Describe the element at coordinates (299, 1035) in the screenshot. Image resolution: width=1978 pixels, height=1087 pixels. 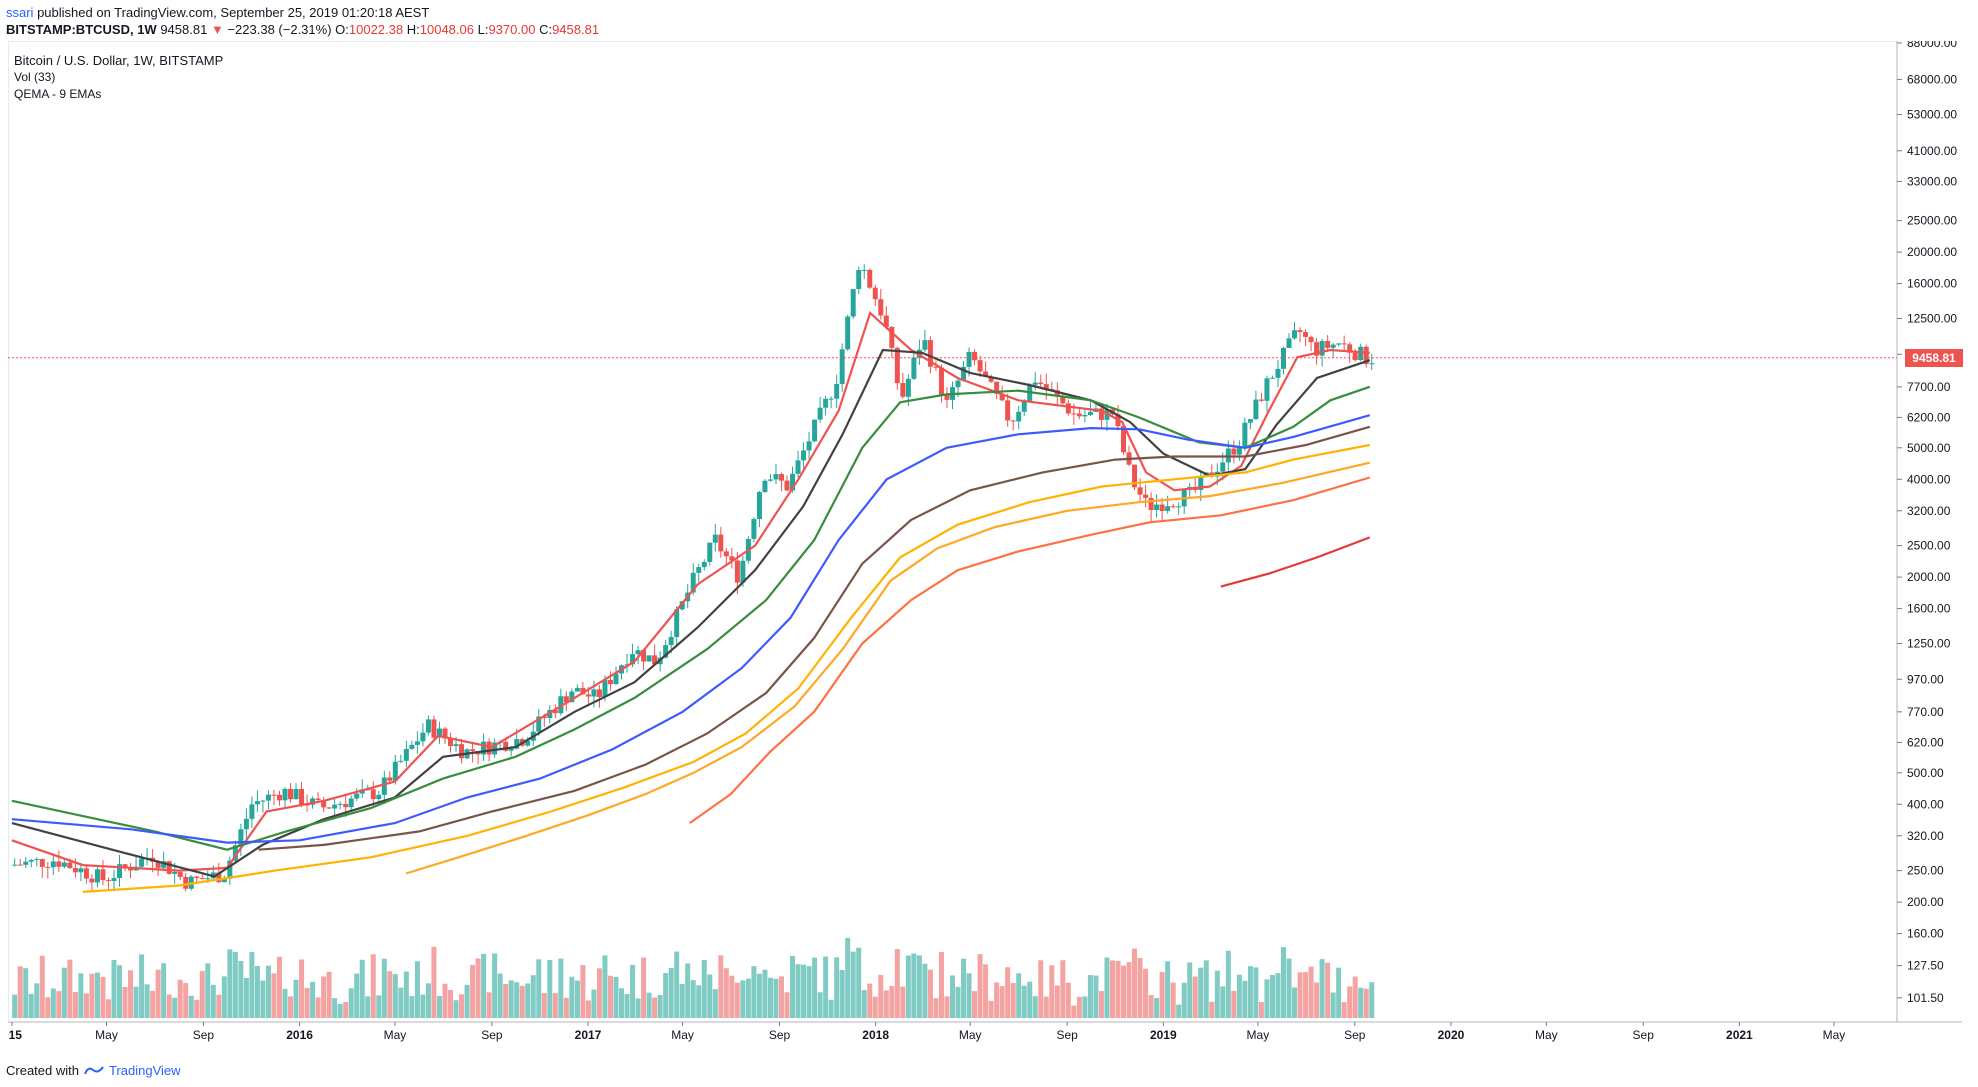
I see `x-tick-label: 2016` at that location.